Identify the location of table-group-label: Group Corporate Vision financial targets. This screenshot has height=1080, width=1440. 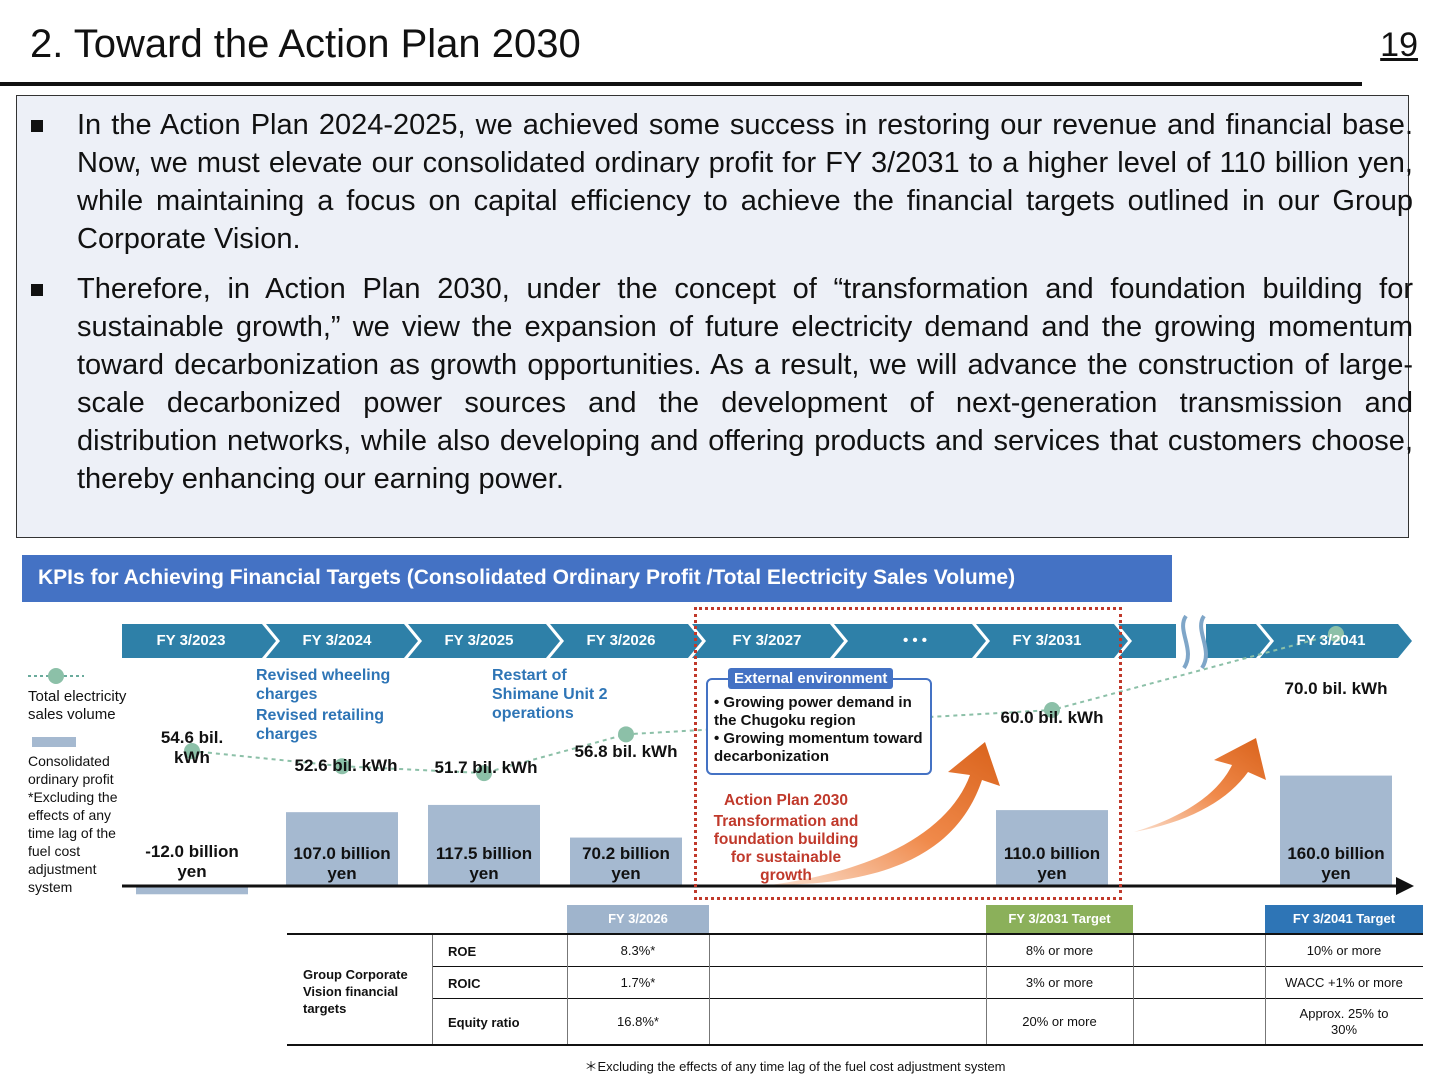
(355, 991).